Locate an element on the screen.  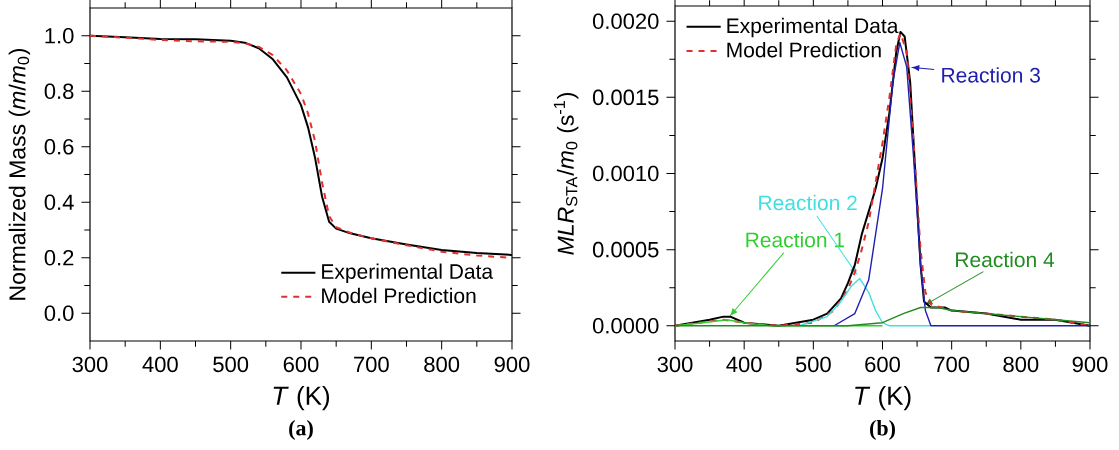
text: (a) is located at coordinates (301, 430).